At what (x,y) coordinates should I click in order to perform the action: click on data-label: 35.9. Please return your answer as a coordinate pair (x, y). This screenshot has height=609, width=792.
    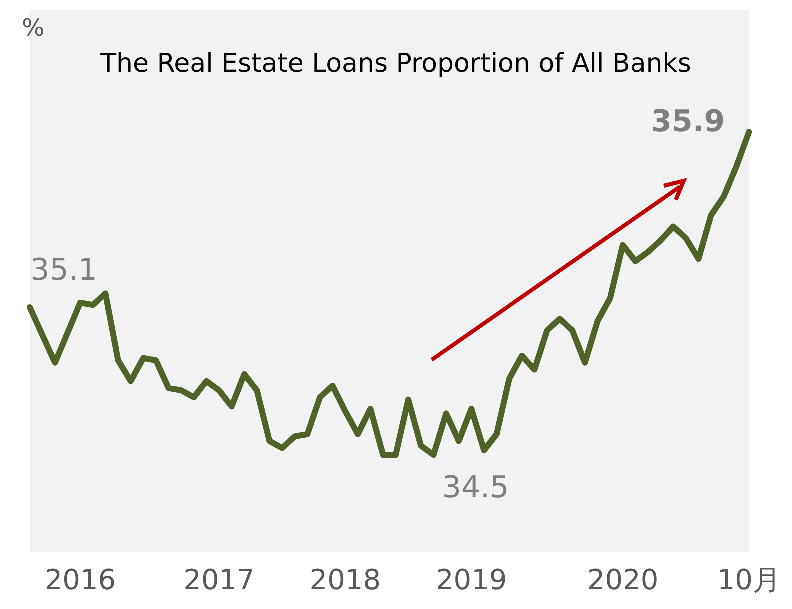
    Looking at the image, I should click on (688, 122).